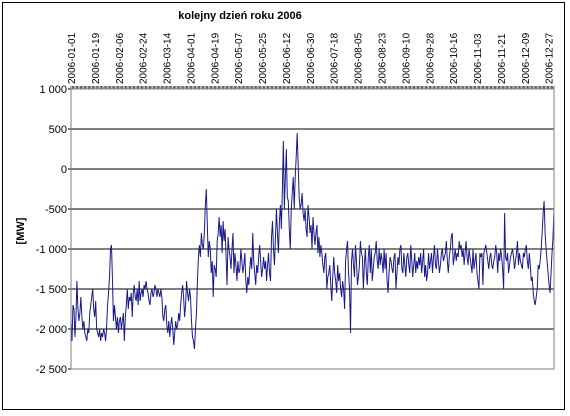  What do you see at coordinates (51, 290) in the screenshot?
I see `y-tick-label: -1 500` at bounding box center [51, 290].